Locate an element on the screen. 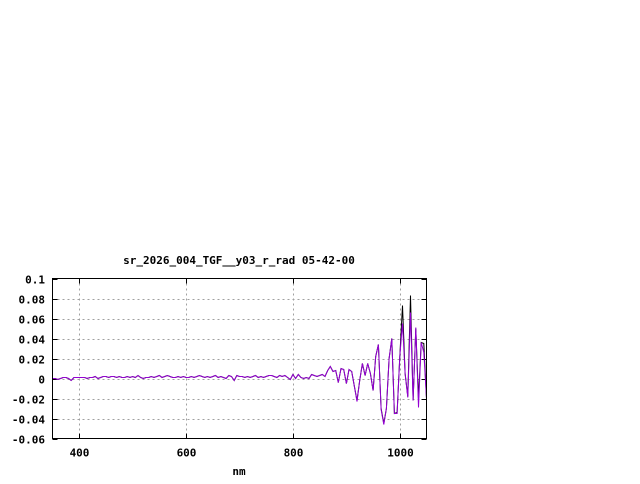  x-axis-label: nm is located at coordinates (239, 471).